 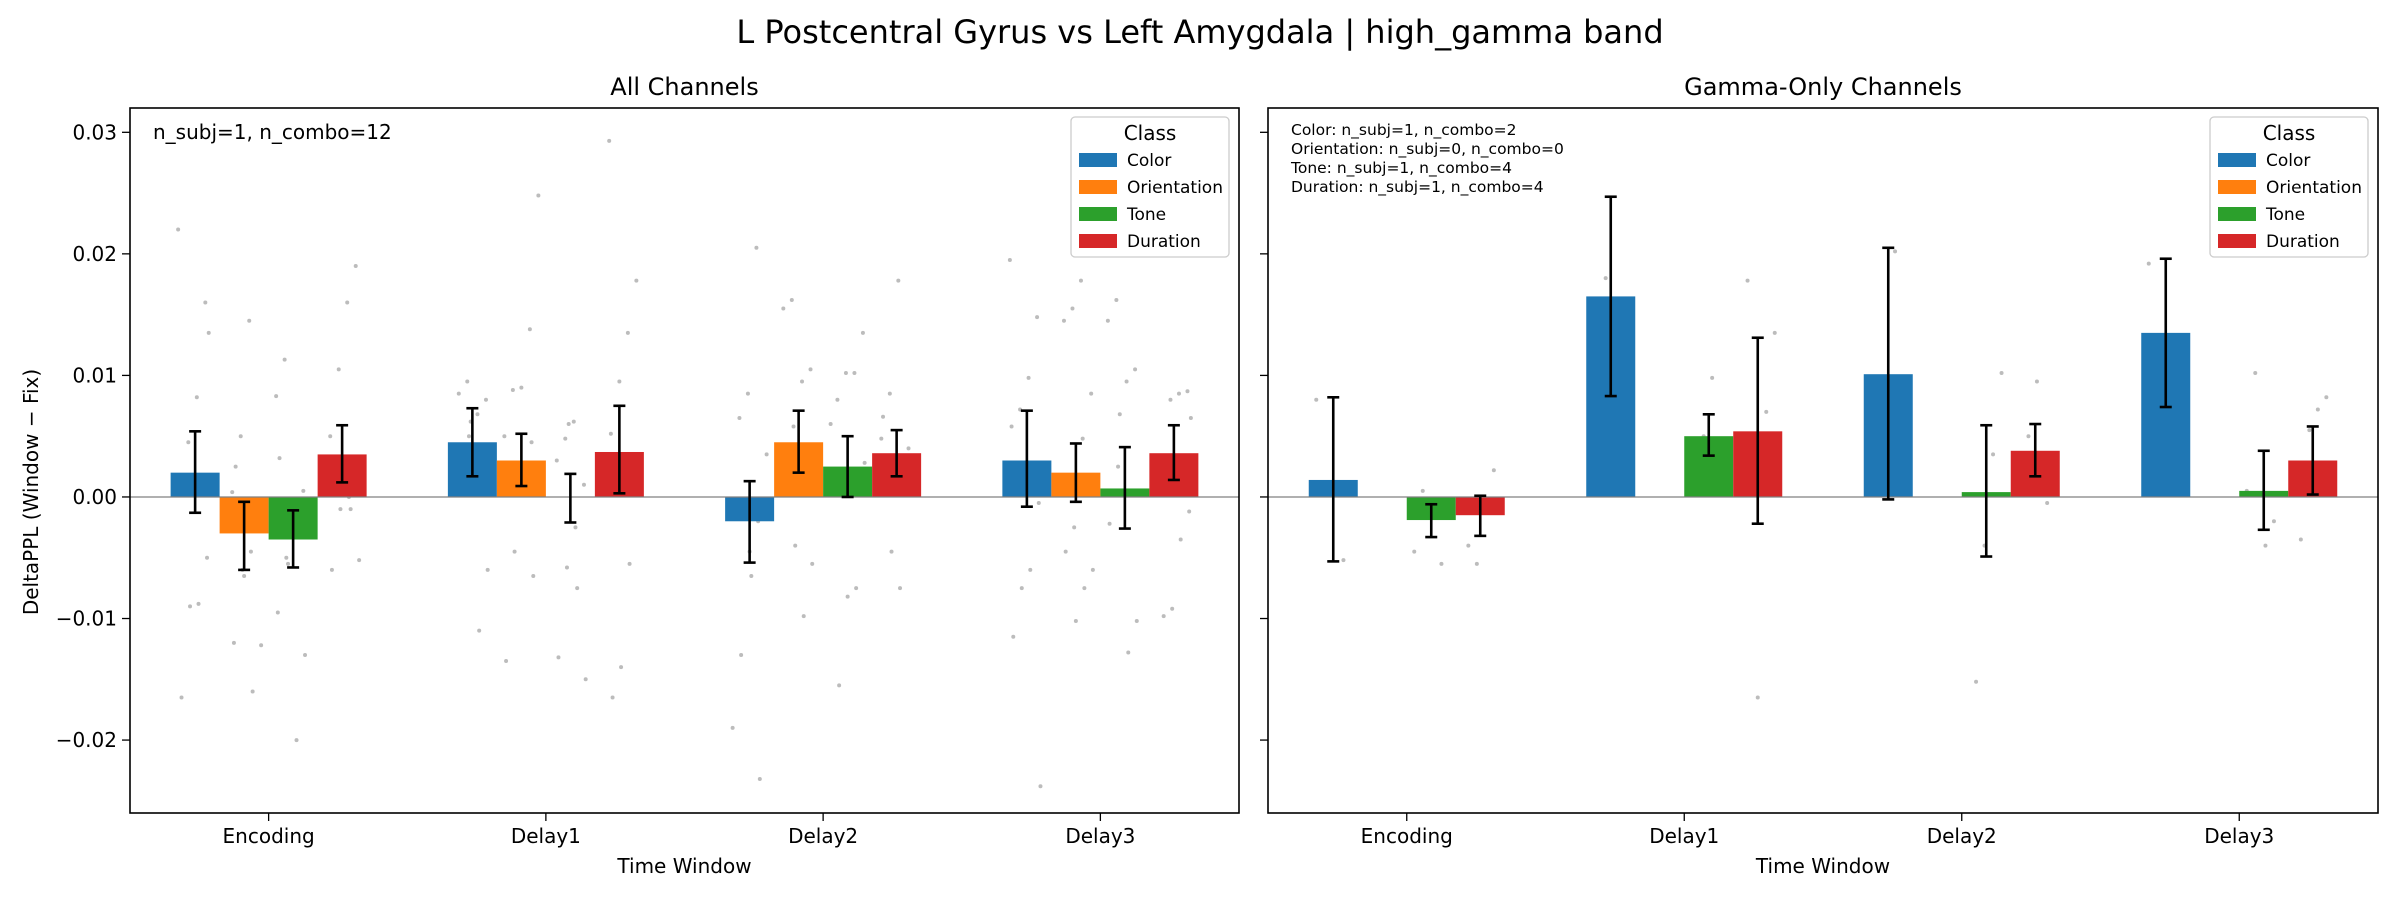 What do you see at coordinates (2237, 187) in the screenshot?
I see `legend-swatch-orientation` at bounding box center [2237, 187].